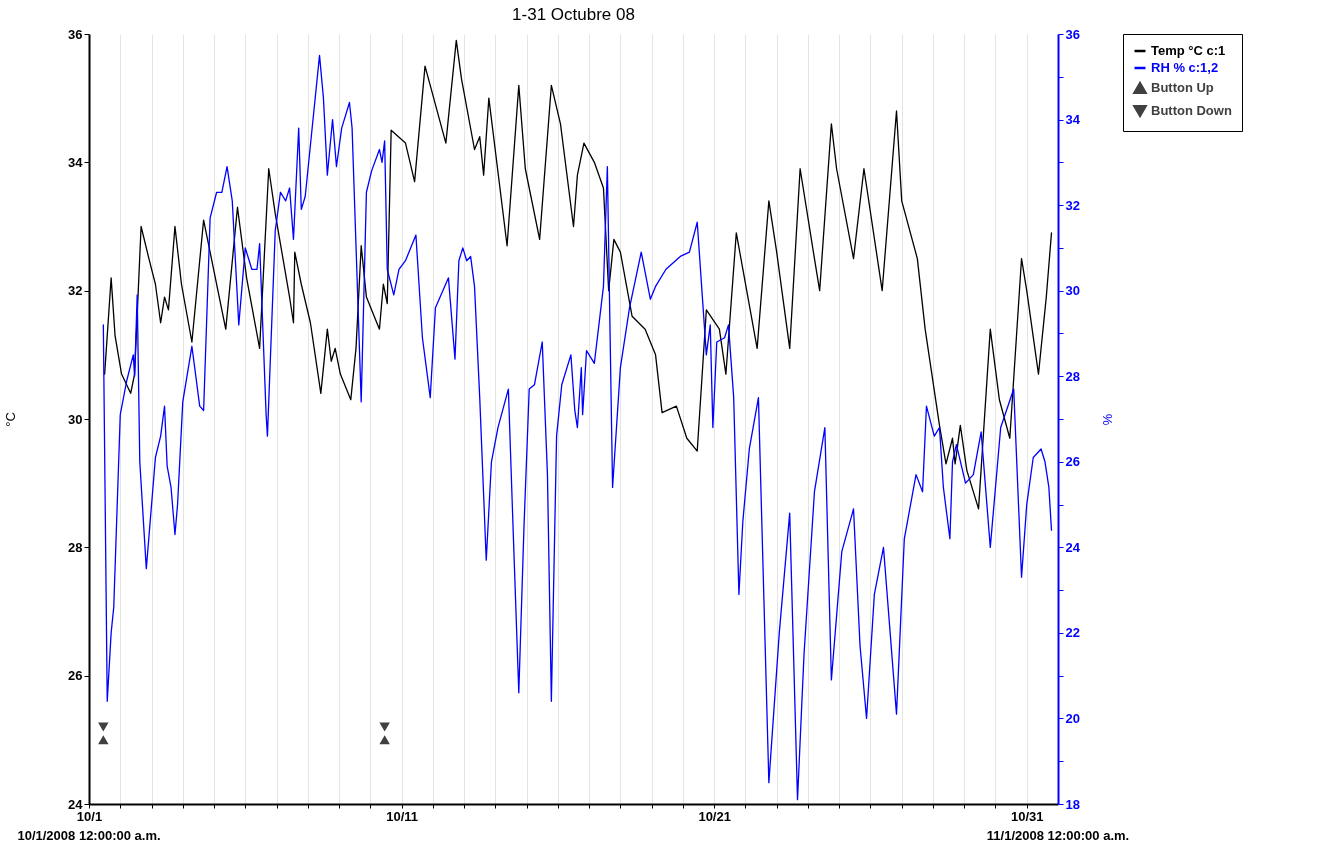 The width and height of the screenshot is (1323, 859). What do you see at coordinates (1072, 804) in the screenshot?
I see `y2-tick-label: 18` at bounding box center [1072, 804].